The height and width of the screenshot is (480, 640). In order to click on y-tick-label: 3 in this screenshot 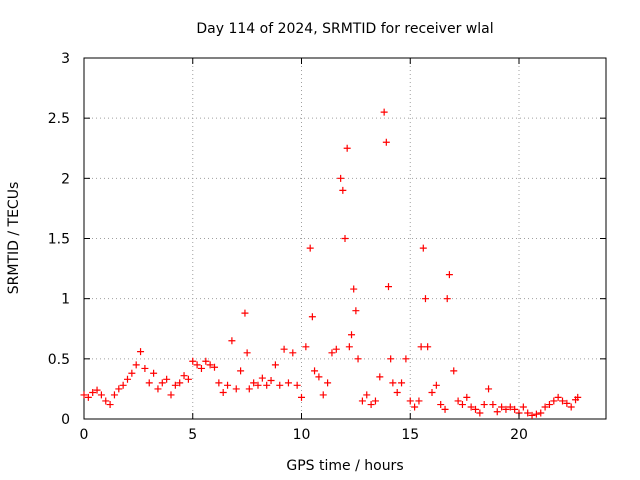, I will do `click(65, 59)`.